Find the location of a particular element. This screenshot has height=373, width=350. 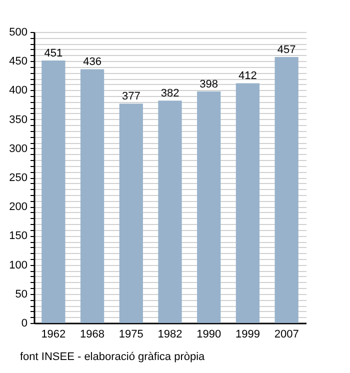

x-tick-label: 1990 is located at coordinates (209, 334).